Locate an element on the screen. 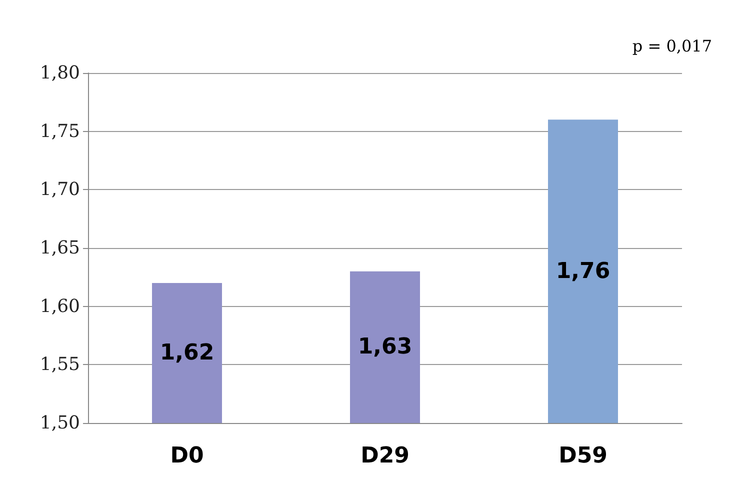 The height and width of the screenshot is (496, 730). y-tick-label: 1,50 is located at coordinates (60, 423).